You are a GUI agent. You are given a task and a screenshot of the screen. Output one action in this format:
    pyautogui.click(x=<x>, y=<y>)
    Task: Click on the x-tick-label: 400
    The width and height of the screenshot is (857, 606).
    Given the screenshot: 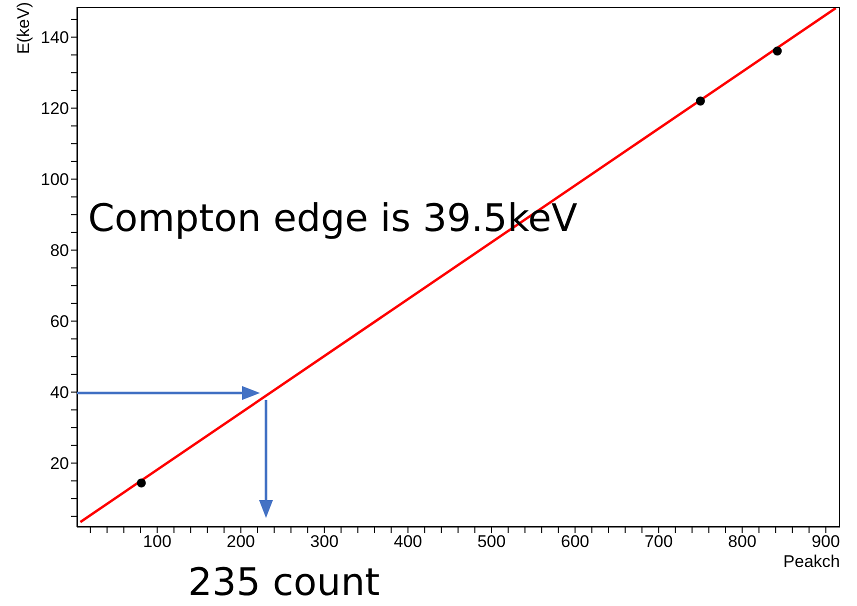 What is the action you would take?
    pyautogui.click(x=408, y=542)
    